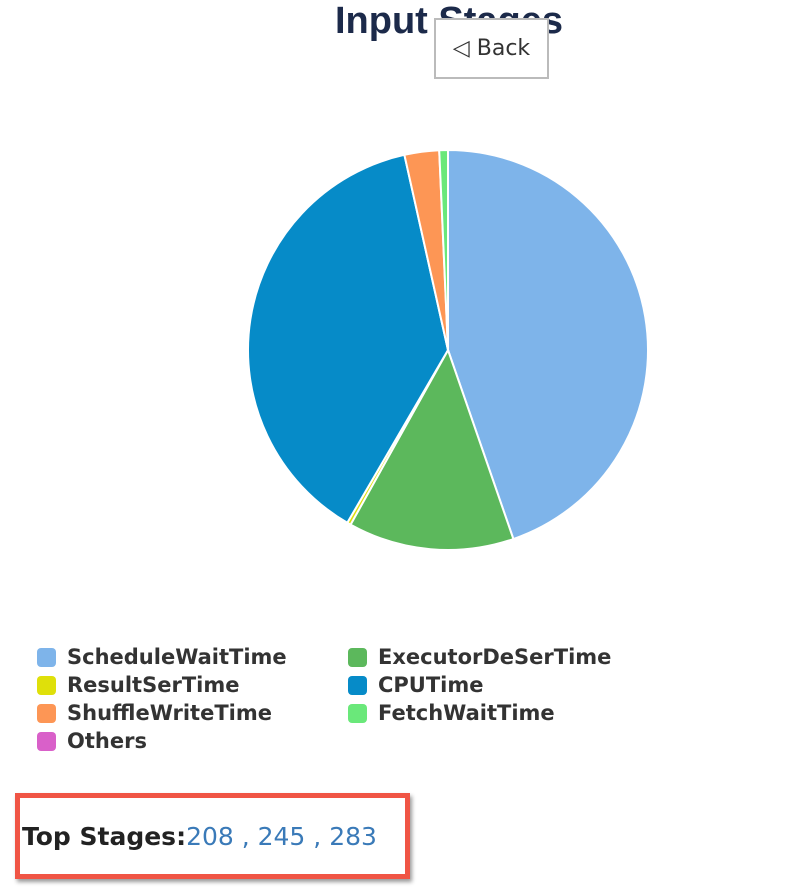 Image resolution: width=788 pixels, height=890 pixels. I want to click on legend-label: Others, so click(107, 741).